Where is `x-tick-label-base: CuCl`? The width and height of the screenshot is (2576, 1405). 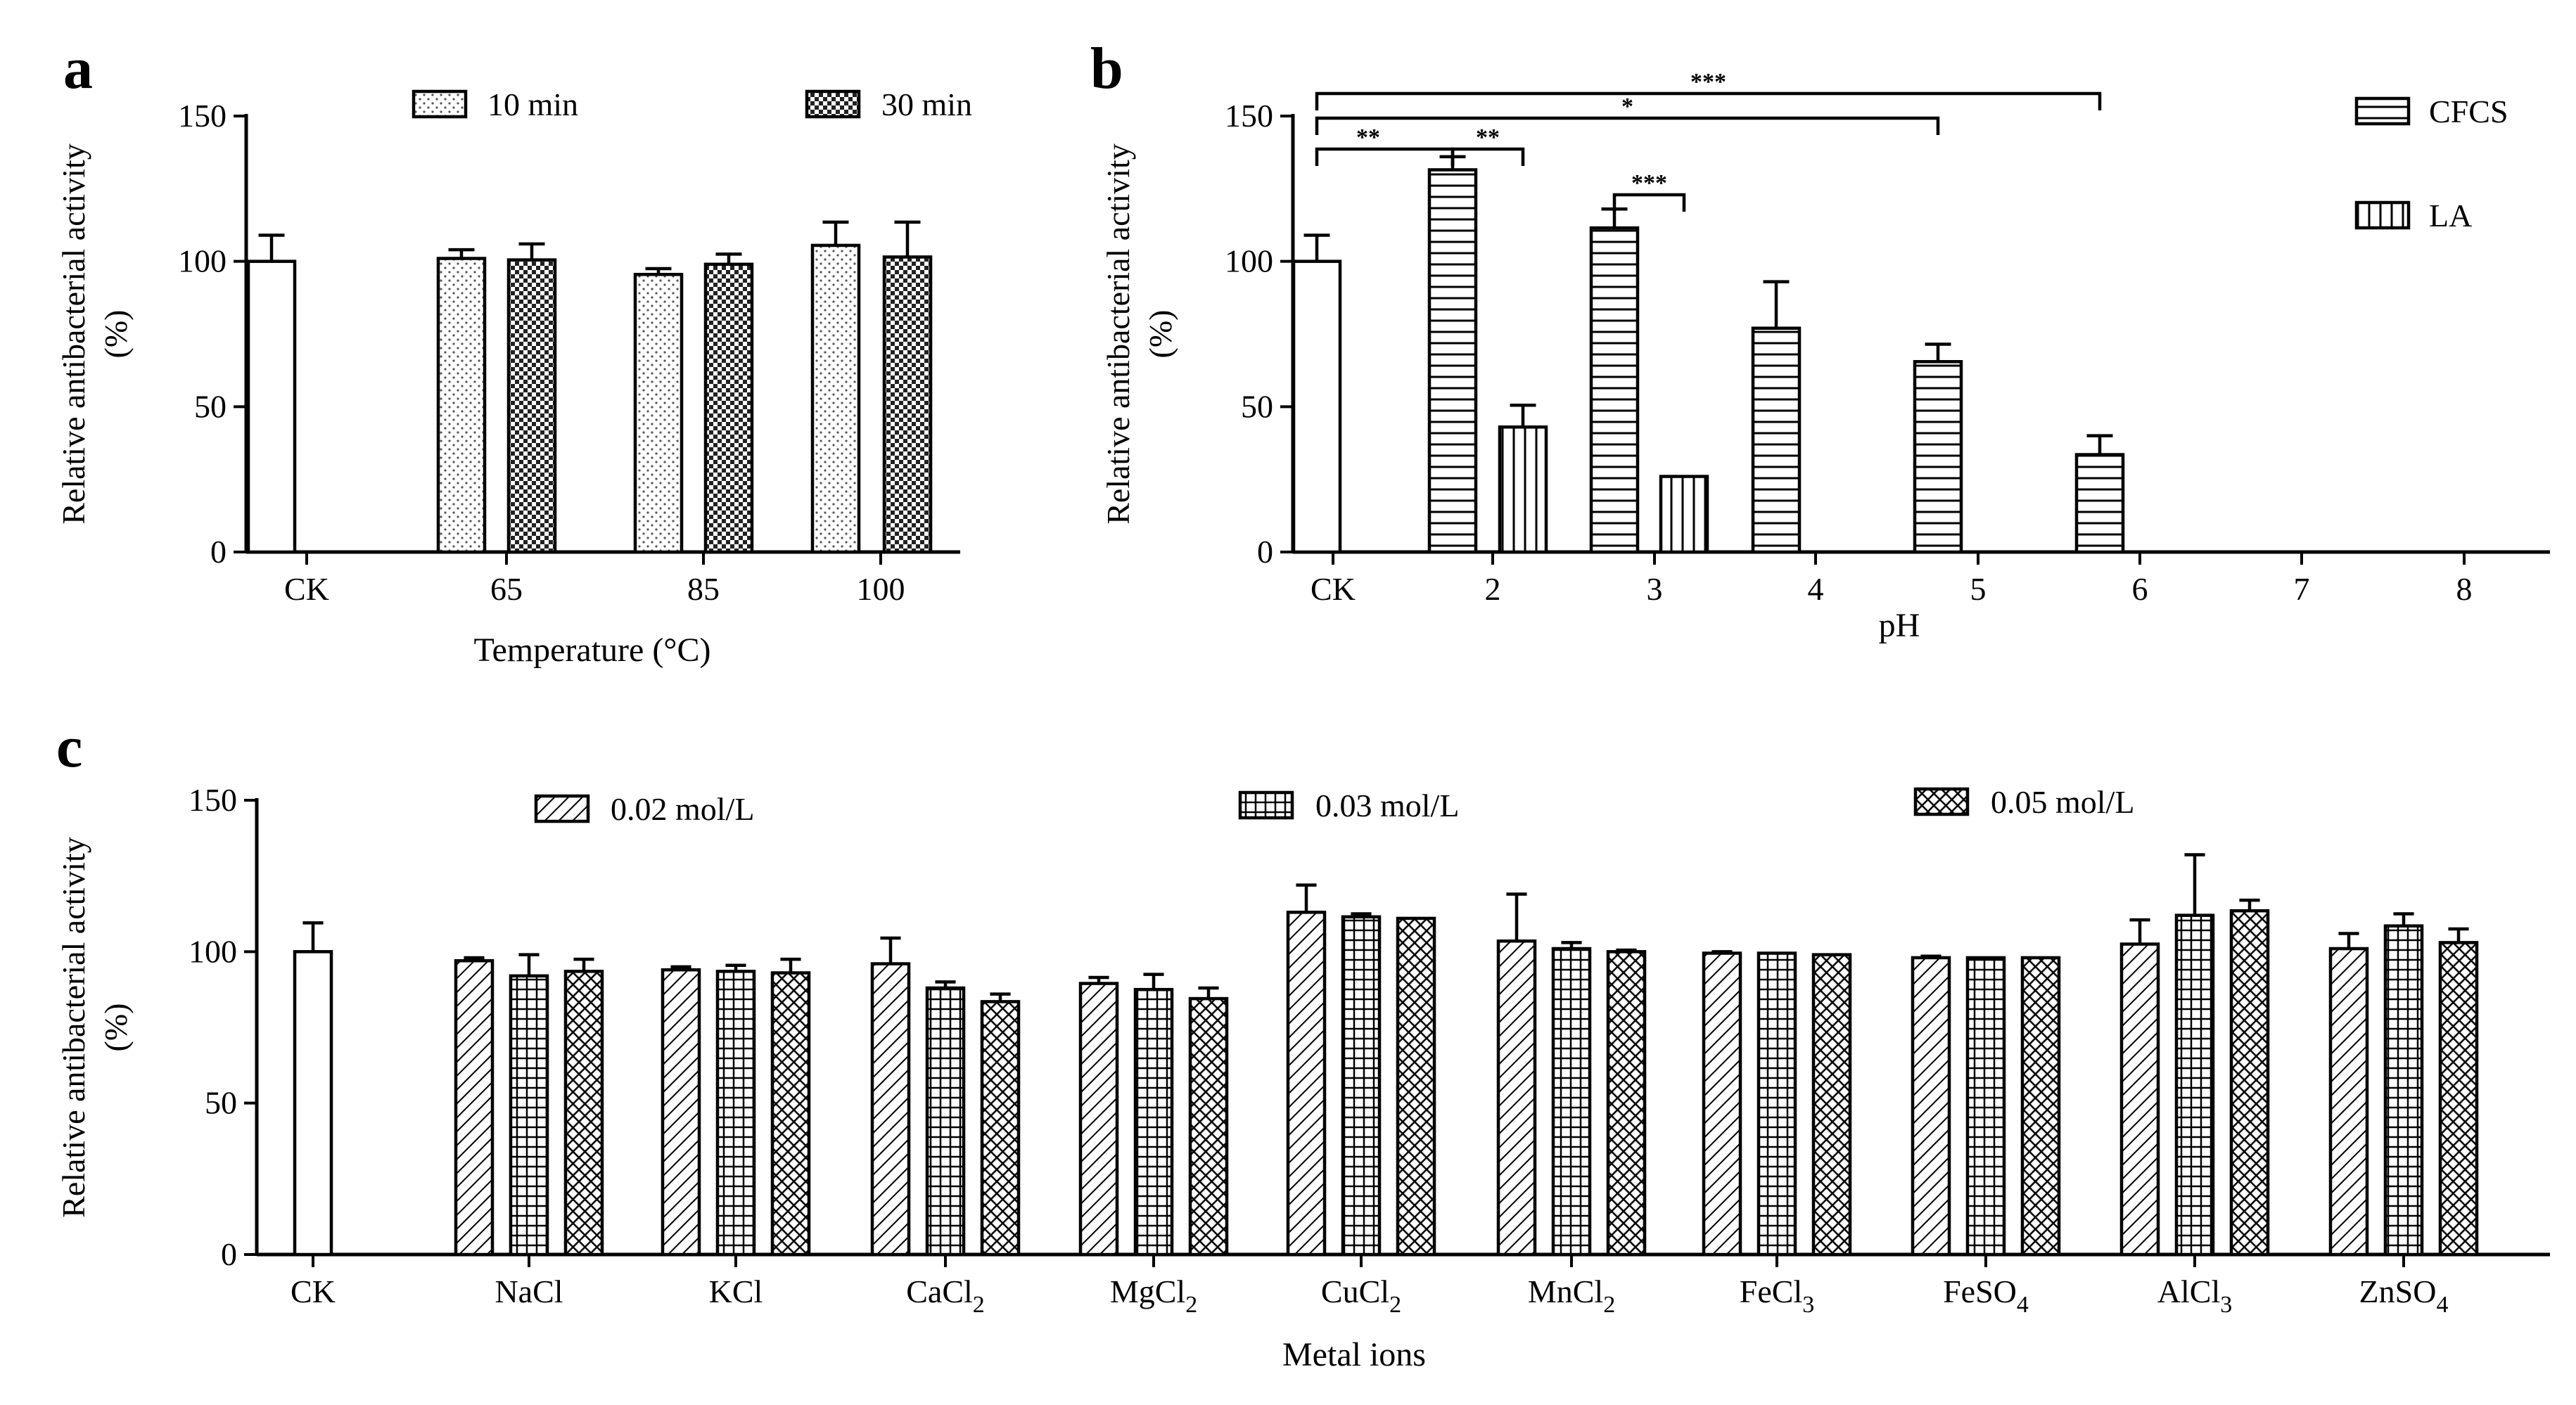 x-tick-label-base: CuCl is located at coordinates (1355, 1291).